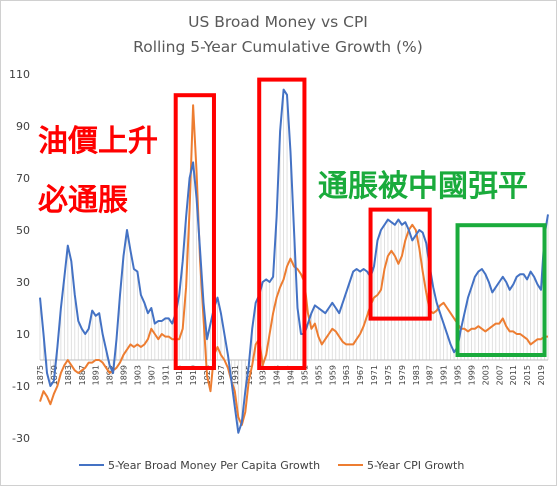 This screenshot has width=557, height=486. Describe the element at coordinates (214, 465) in the screenshot. I see `legend-label-money: 5-Year Broad Money Per Capita Growth` at that location.